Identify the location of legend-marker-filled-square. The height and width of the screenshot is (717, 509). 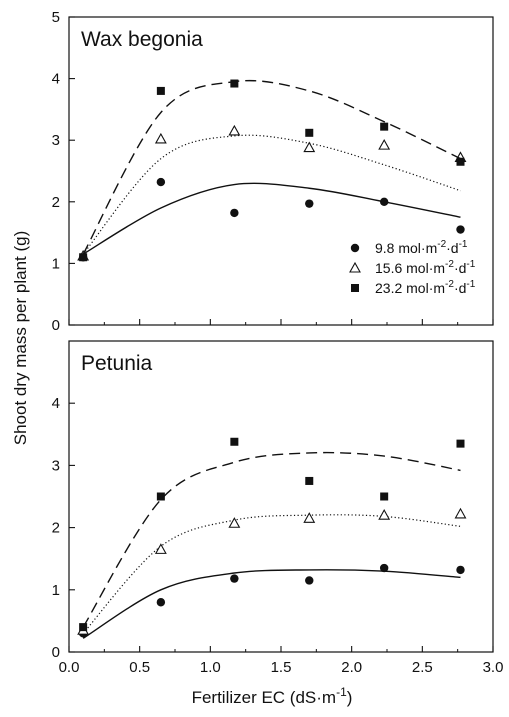
(355, 288).